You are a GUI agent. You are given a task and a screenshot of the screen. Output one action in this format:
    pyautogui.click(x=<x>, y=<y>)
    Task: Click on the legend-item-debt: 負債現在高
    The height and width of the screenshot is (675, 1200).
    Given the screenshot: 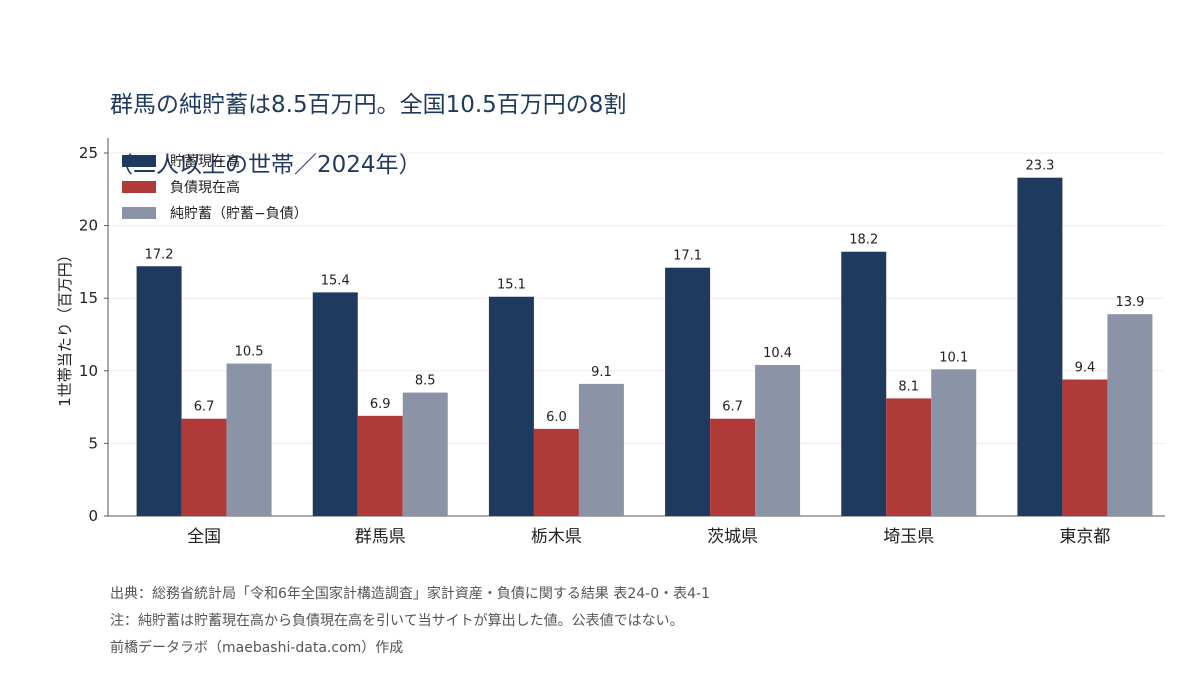 What is the action you would take?
    pyautogui.click(x=215, y=187)
    